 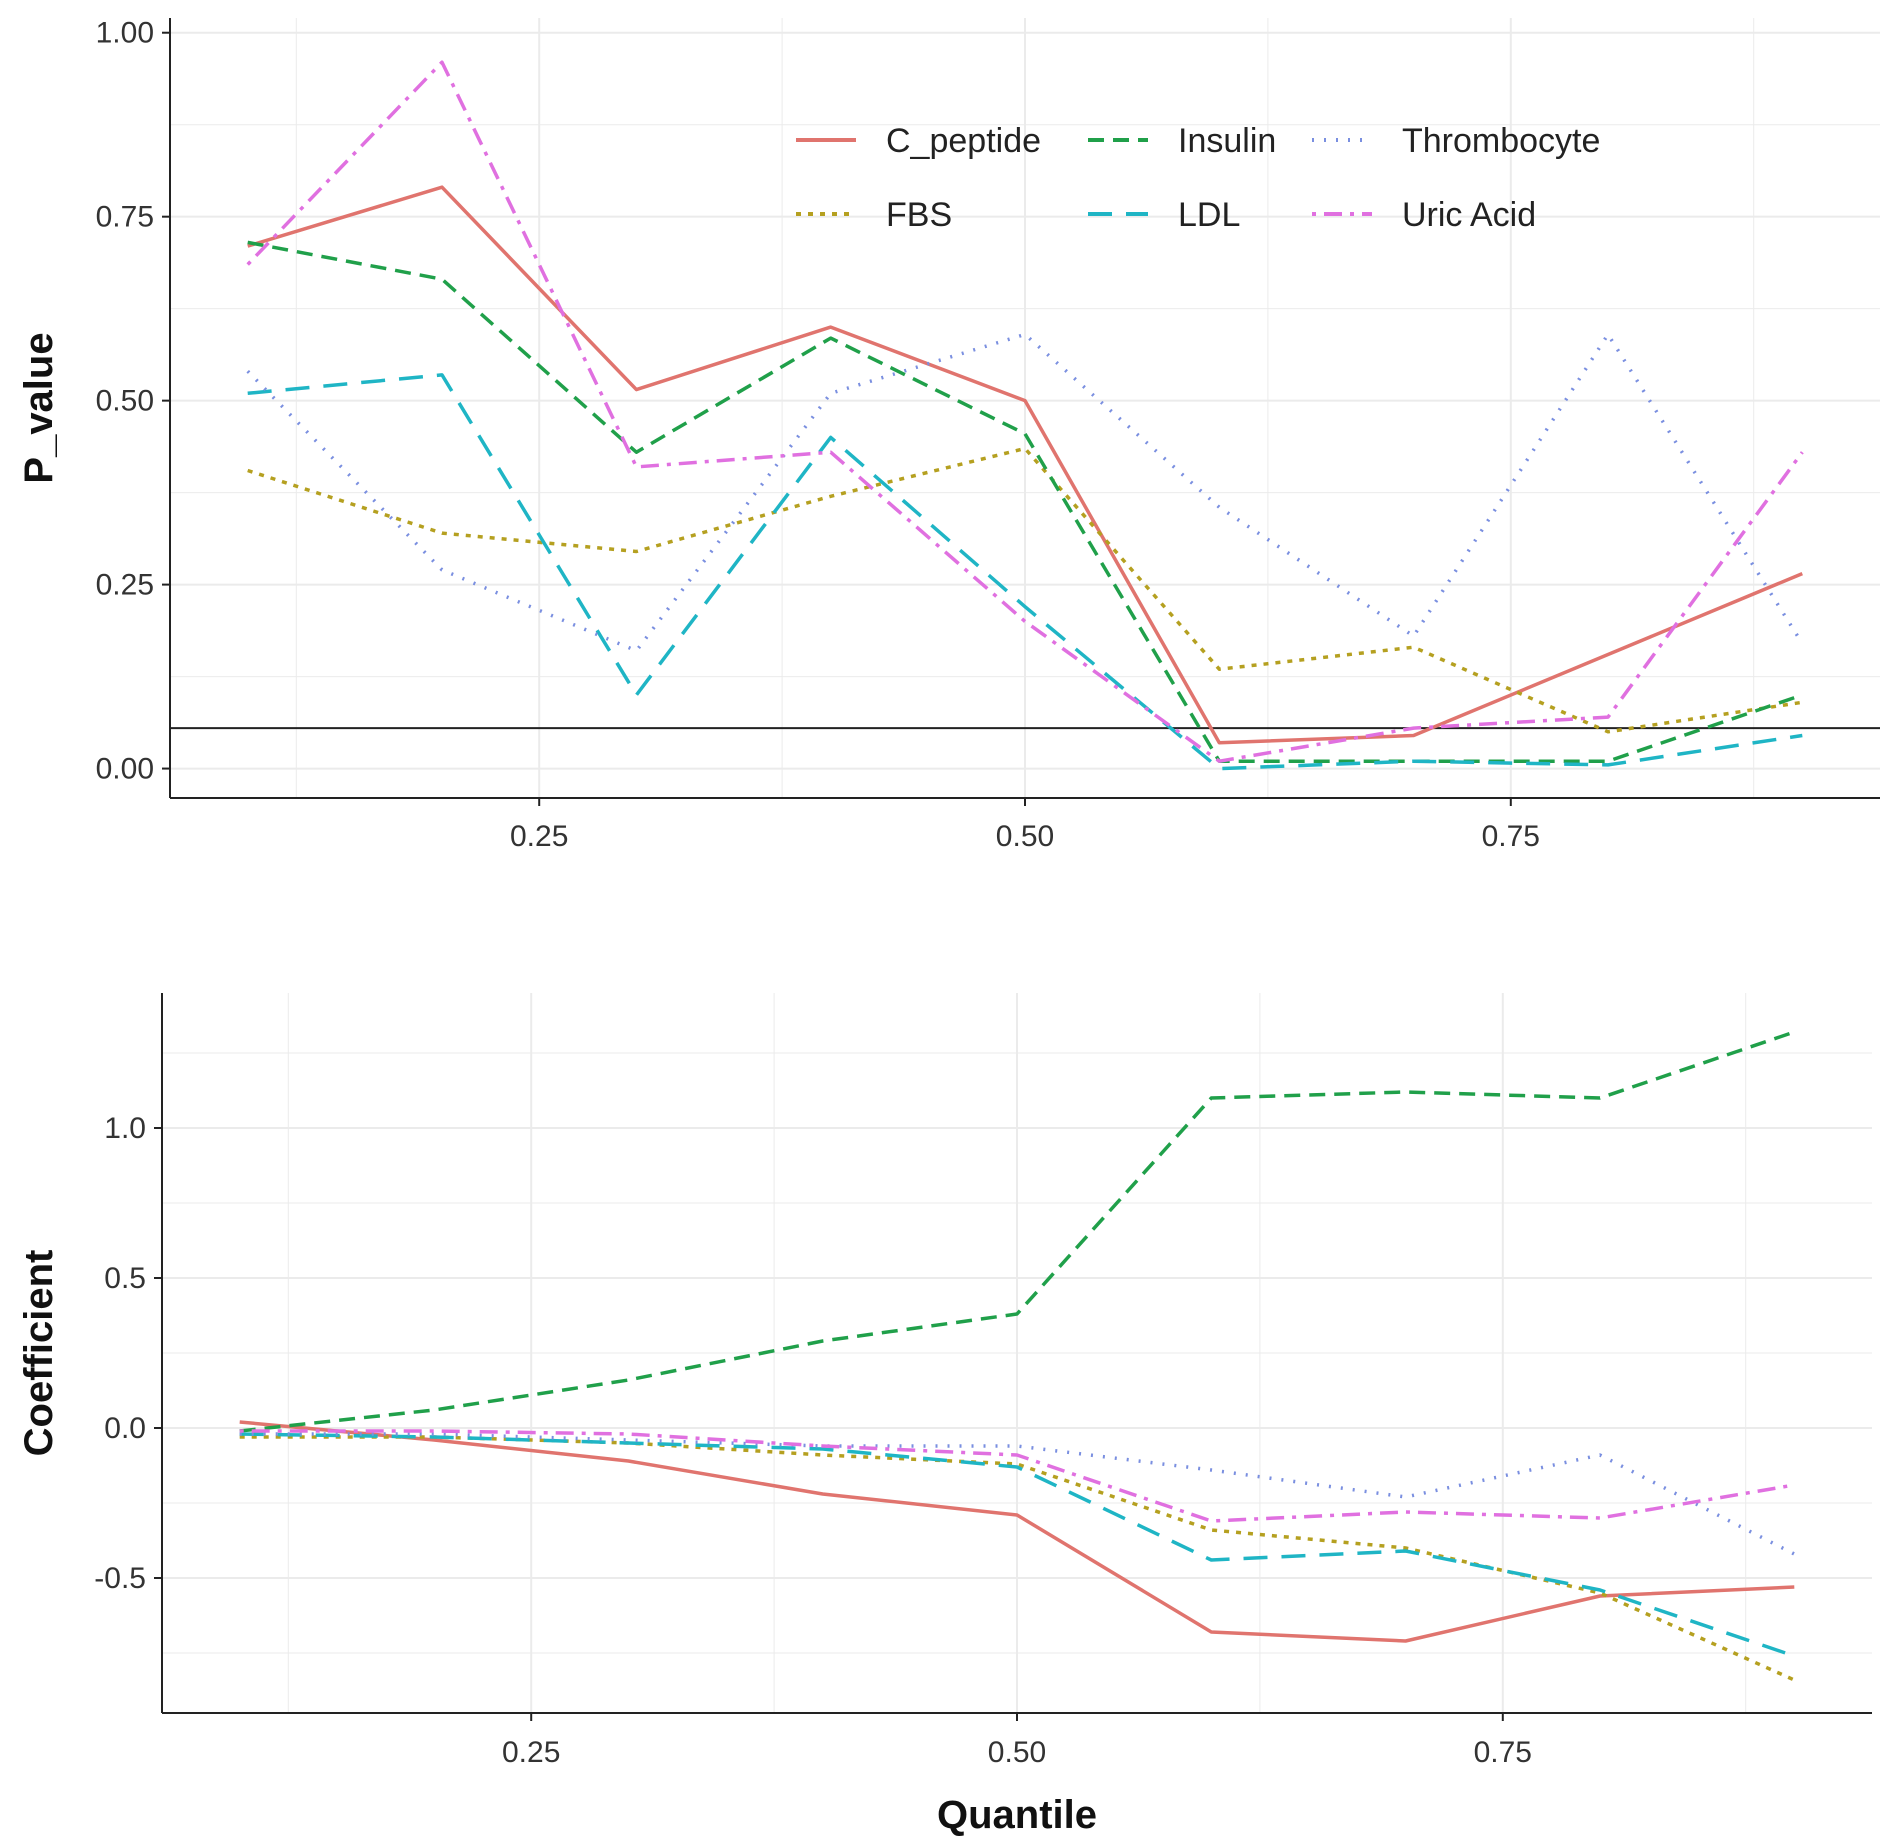 What do you see at coordinates (120, 1578) in the screenshot?
I see `y-tick-label: -0.5` at bounding box center [120, 1578].